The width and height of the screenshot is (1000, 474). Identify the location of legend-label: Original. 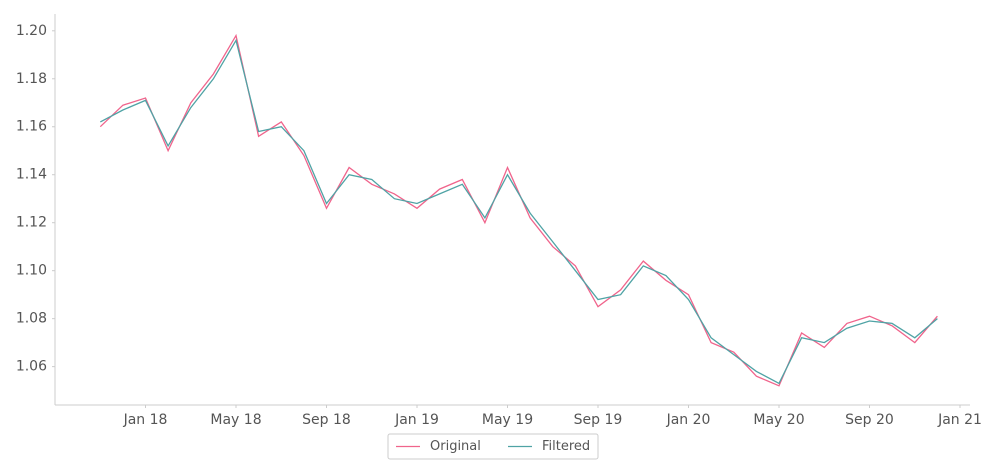
(455, 446).